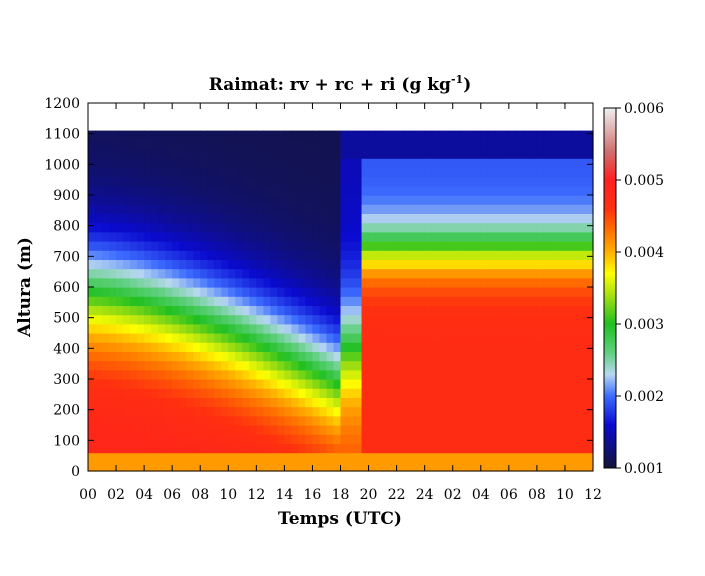  What do you see at coordinates (340, 519) in the screenshot?
I see `x-axis-label: Temps (UTC)` at bounding box center [340, 519].